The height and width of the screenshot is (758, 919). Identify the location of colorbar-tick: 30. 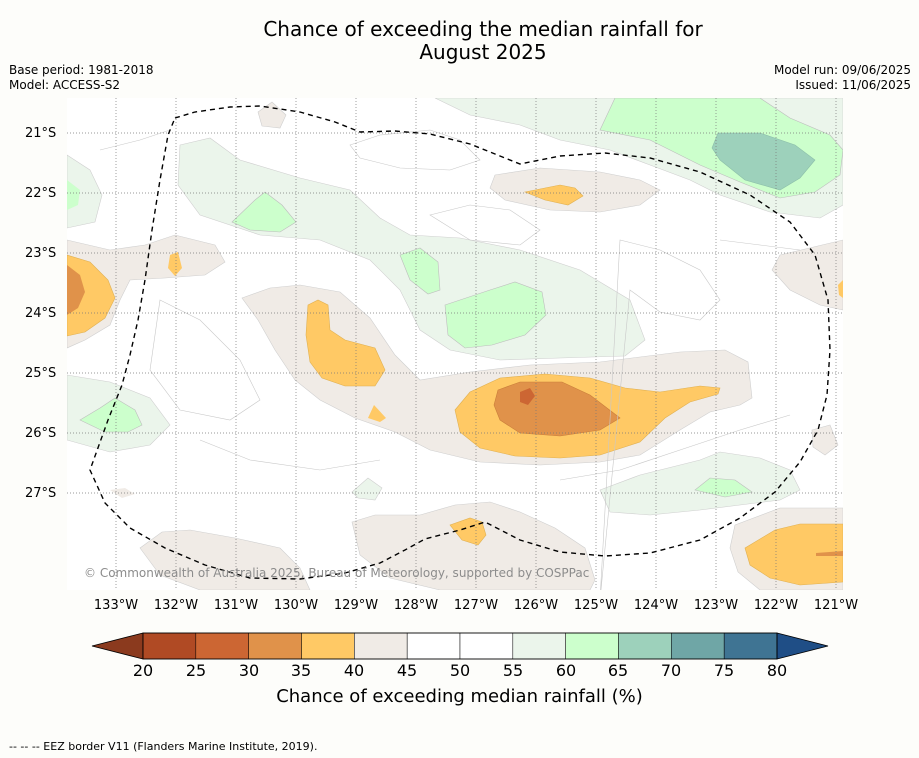
(249, 670).